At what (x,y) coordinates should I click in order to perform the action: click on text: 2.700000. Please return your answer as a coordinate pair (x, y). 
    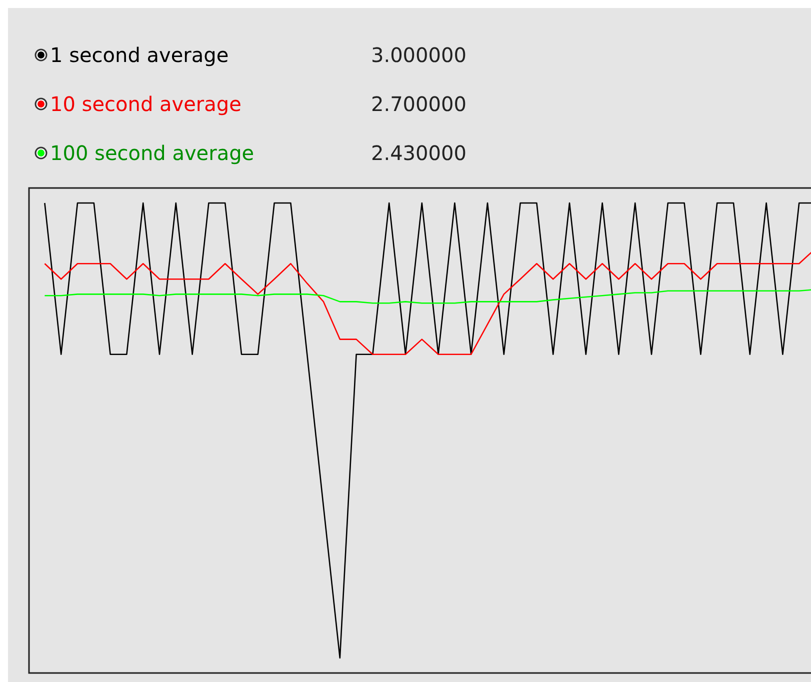
    Looking at the image, I should click on (418, 104).